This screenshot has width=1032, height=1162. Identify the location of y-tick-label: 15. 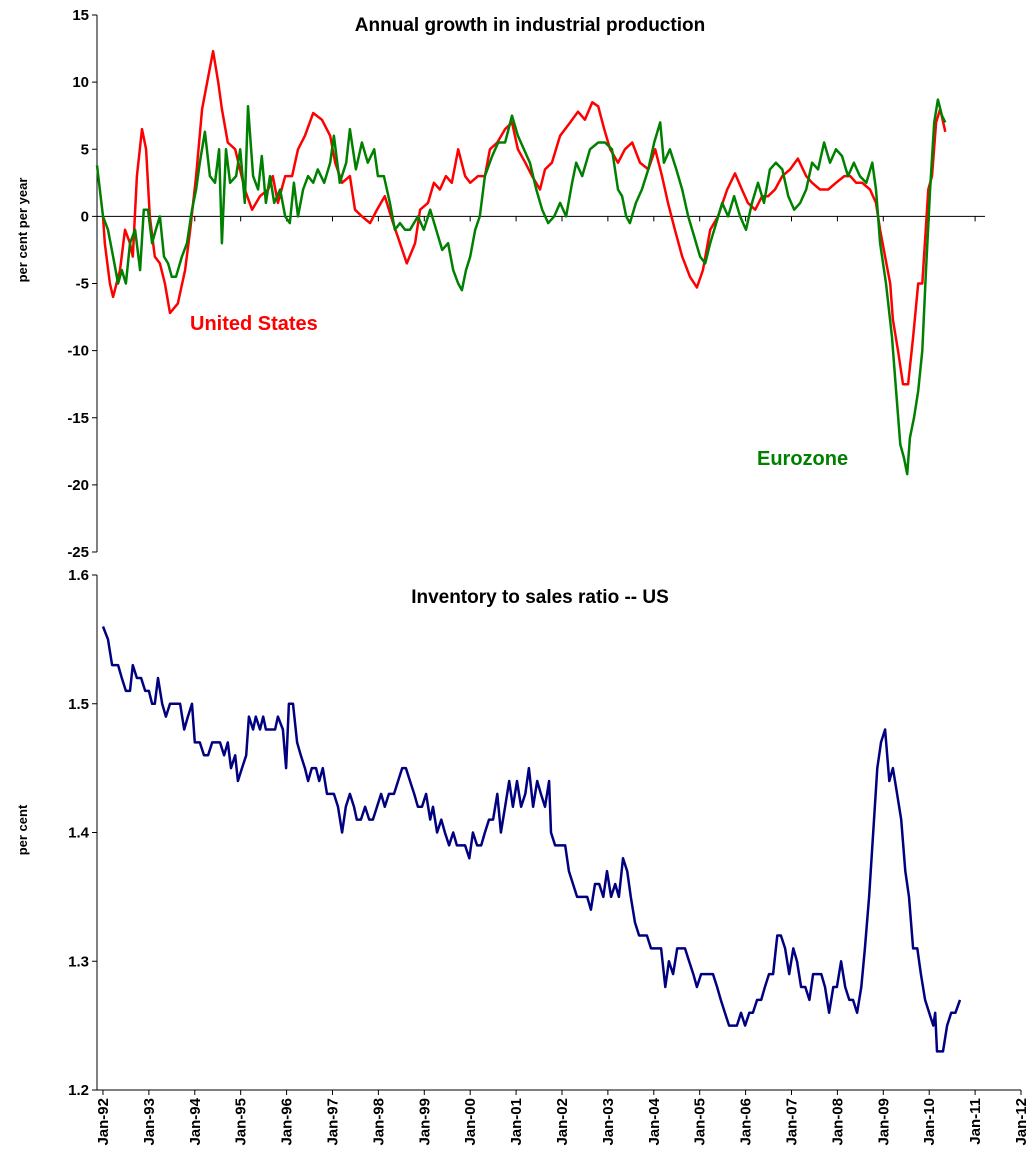
(80, 15).